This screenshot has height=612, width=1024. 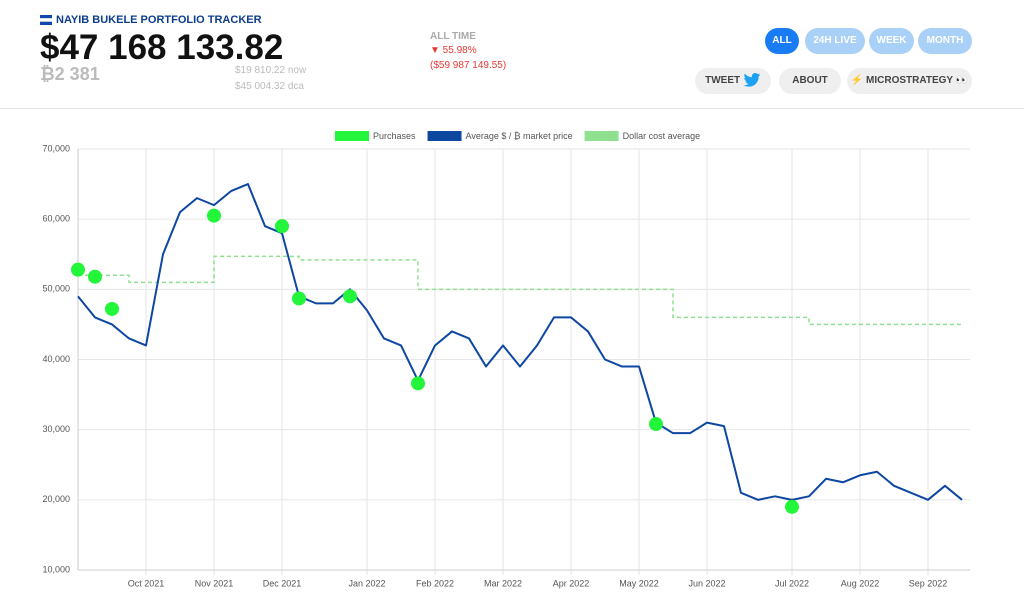 What do you see at coordinates (162, 47) in the screenshot?
I see `portfolio-value: $47 168 133.82` at bounding box center [162, 47].